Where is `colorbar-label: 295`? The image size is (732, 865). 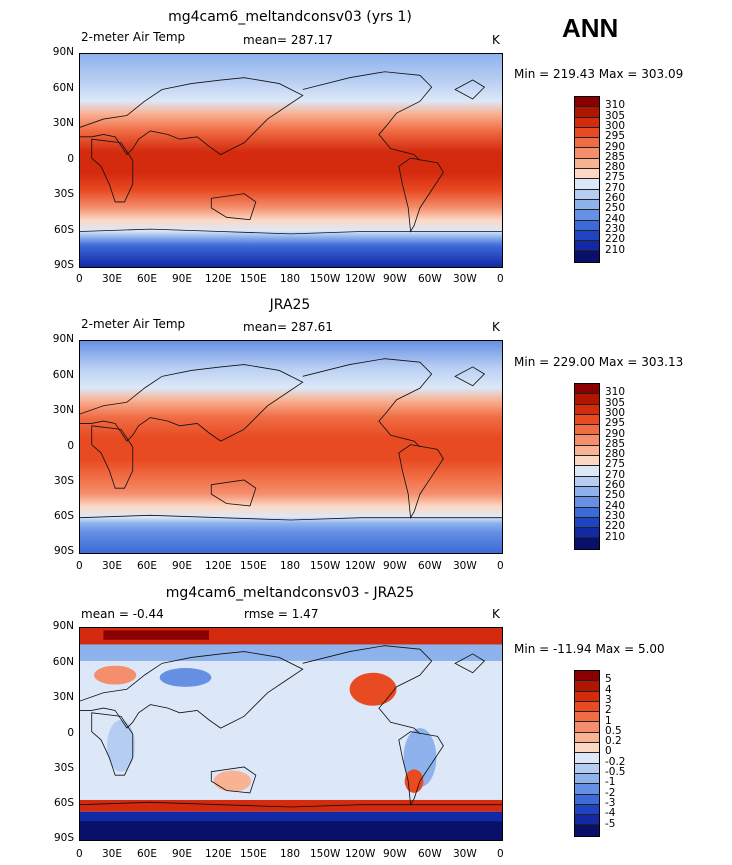 colorbar-label: 295 is located at coordinates (615, 423).